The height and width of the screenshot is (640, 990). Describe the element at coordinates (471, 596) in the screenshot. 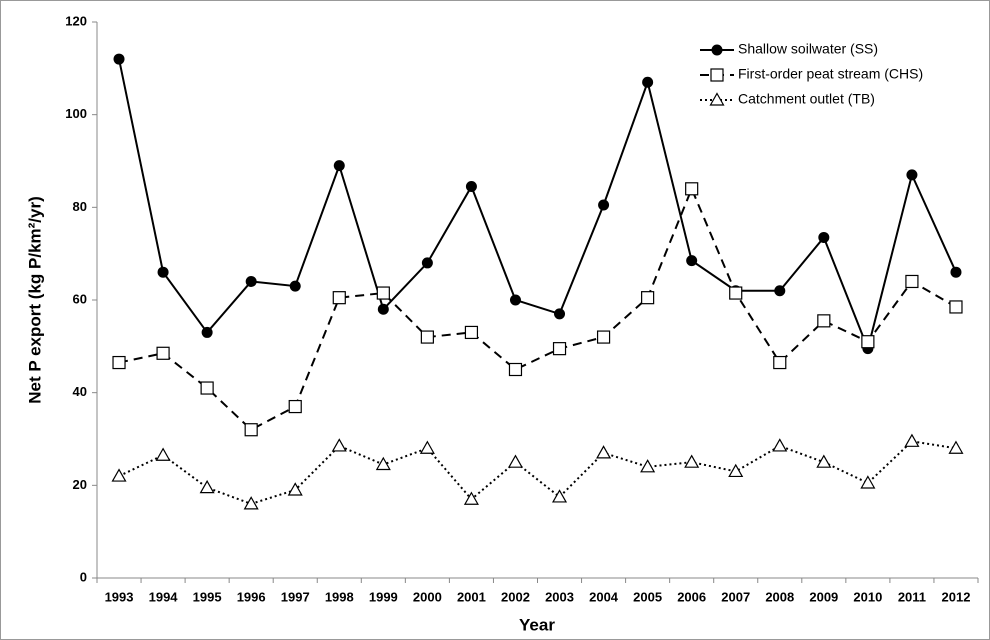

I see `x-tick-label: 2001` at that location.